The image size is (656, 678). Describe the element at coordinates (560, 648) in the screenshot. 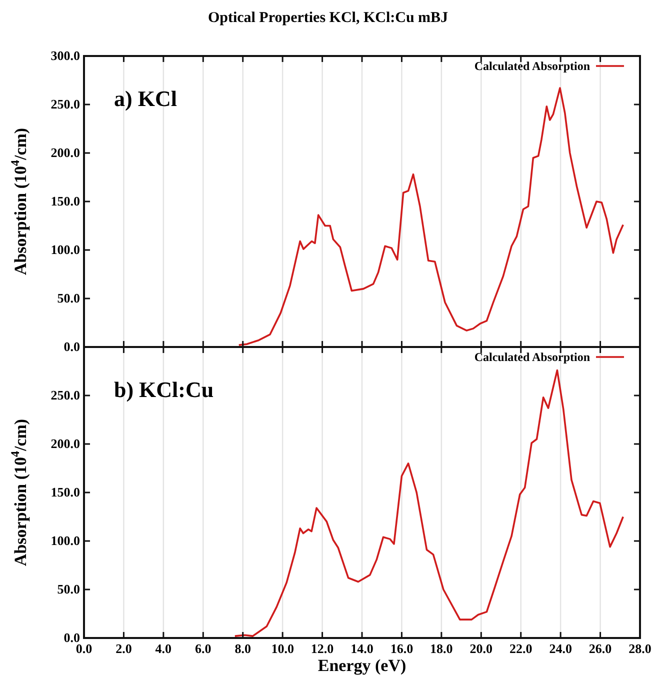

I see `x-tick-label: 24.0` at that location.